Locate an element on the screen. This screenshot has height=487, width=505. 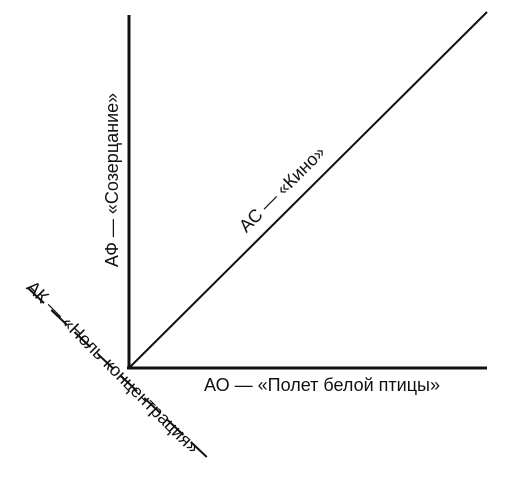
dashed-axis is located at coordinates (120, 375).